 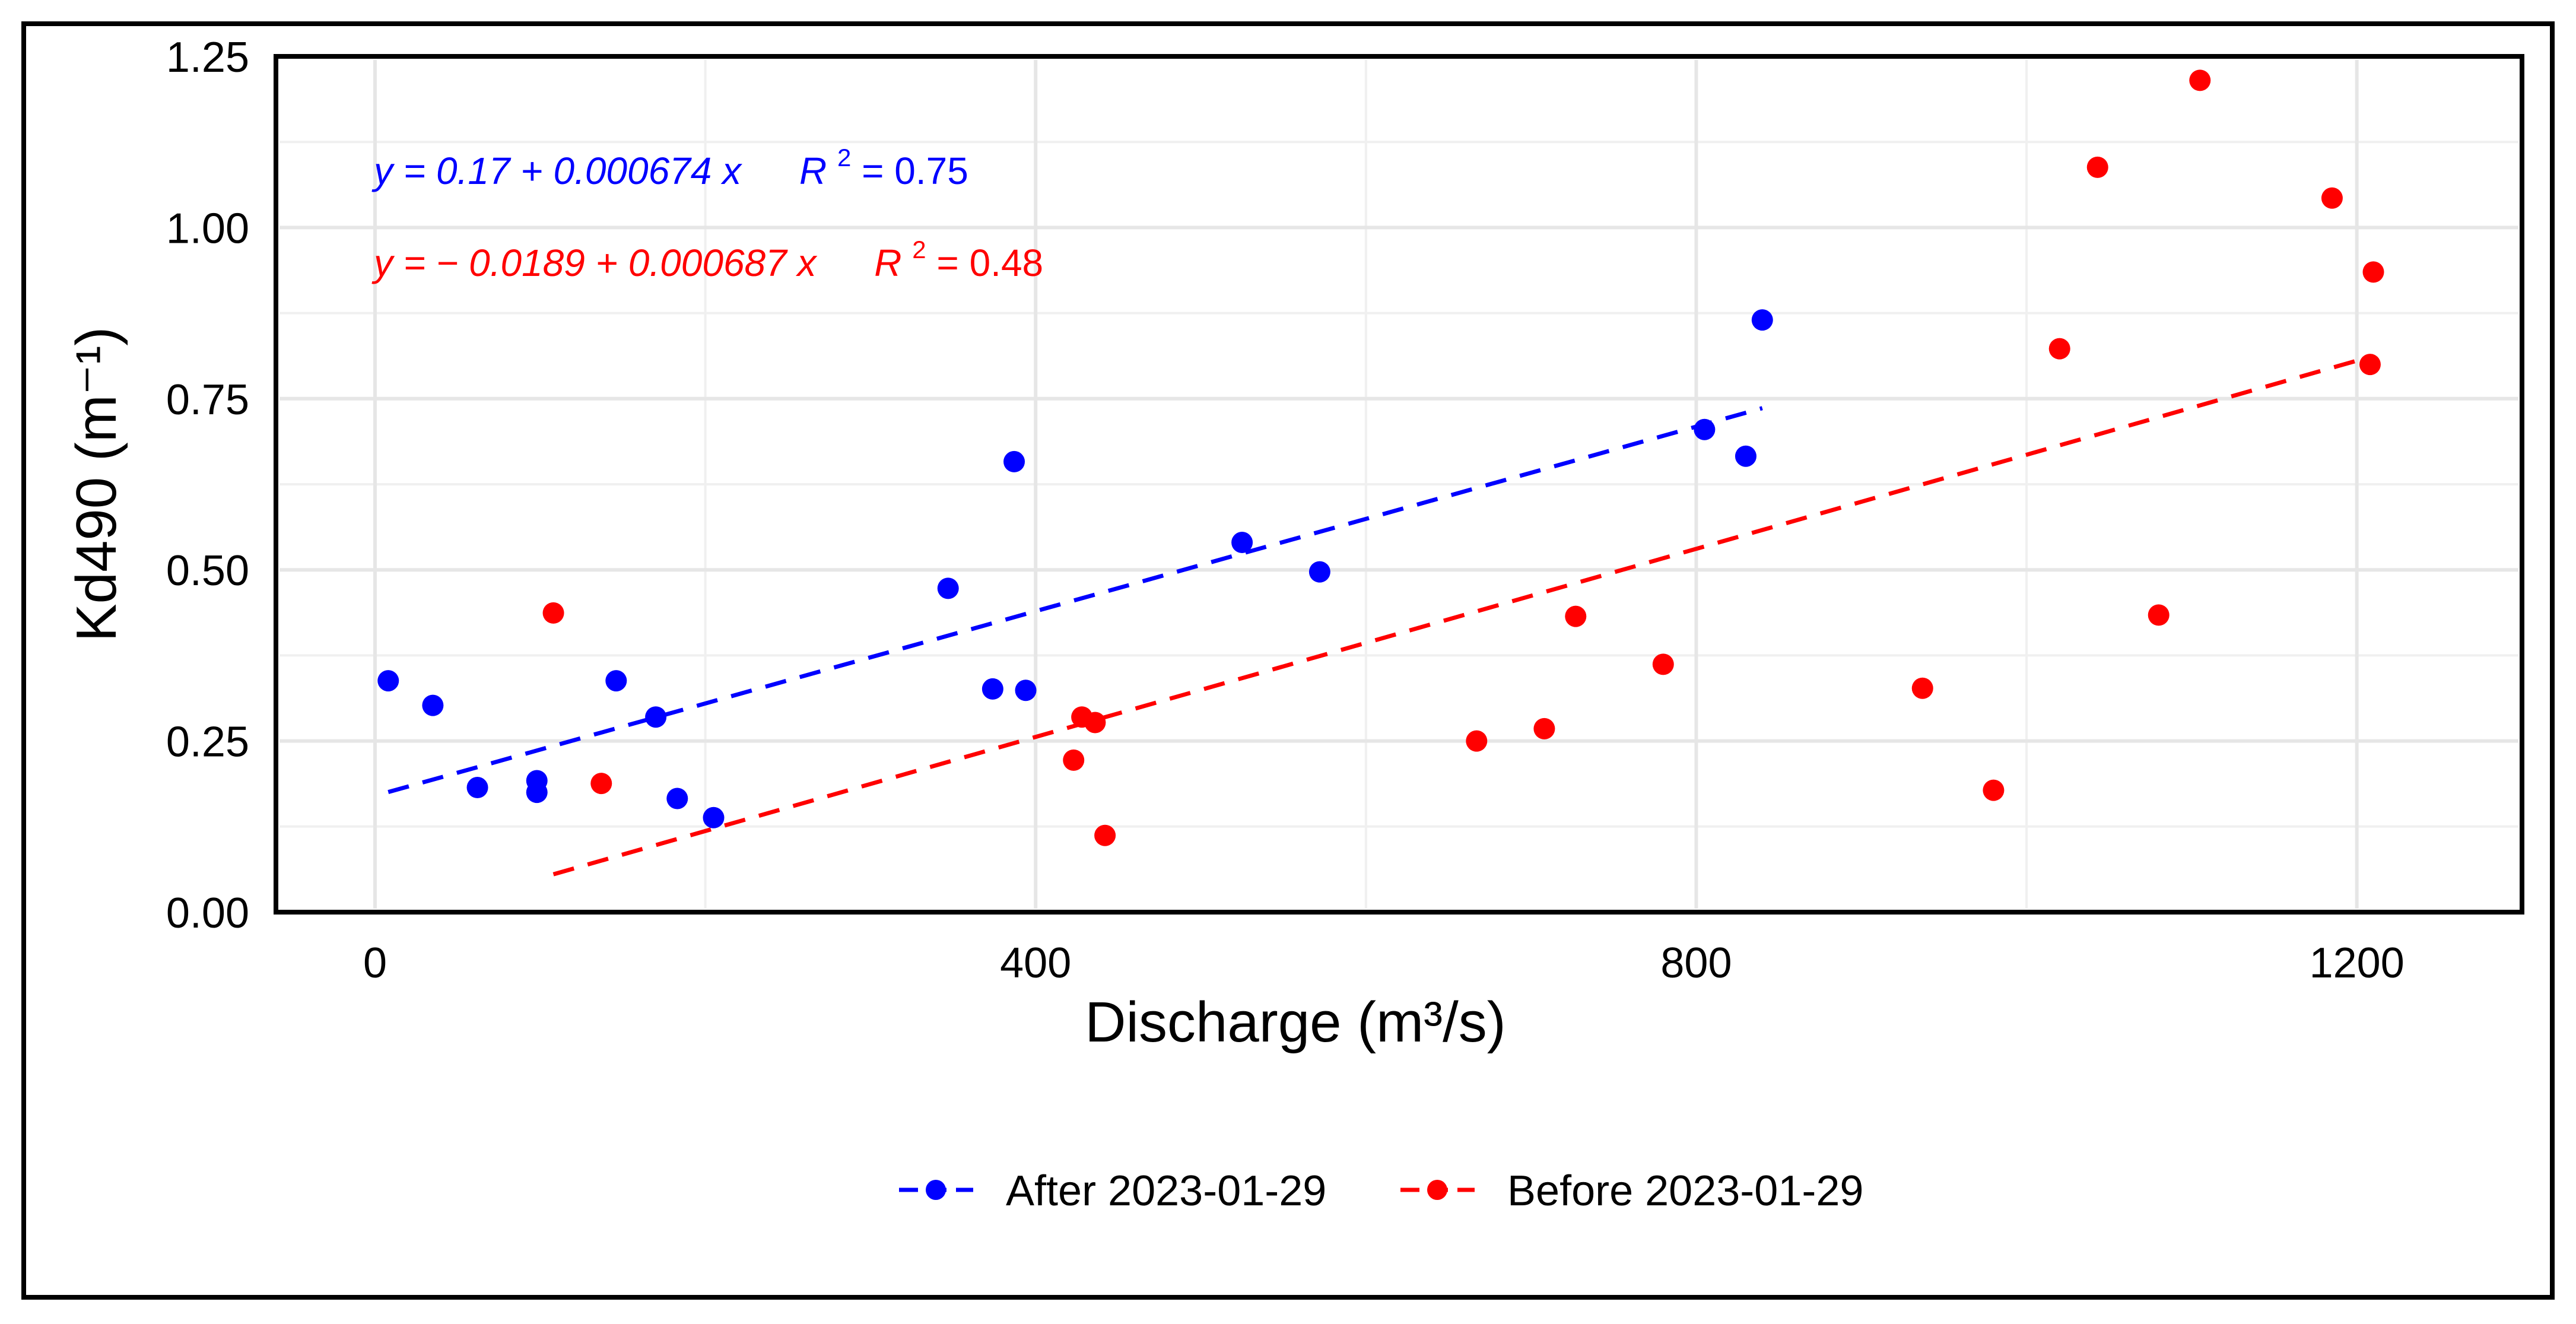 What do you see at coordinates (96, 484) in the screenshot?
I see `y-axis-title: Kd490 (m⁻¹)` at bounding box center [96, 484].